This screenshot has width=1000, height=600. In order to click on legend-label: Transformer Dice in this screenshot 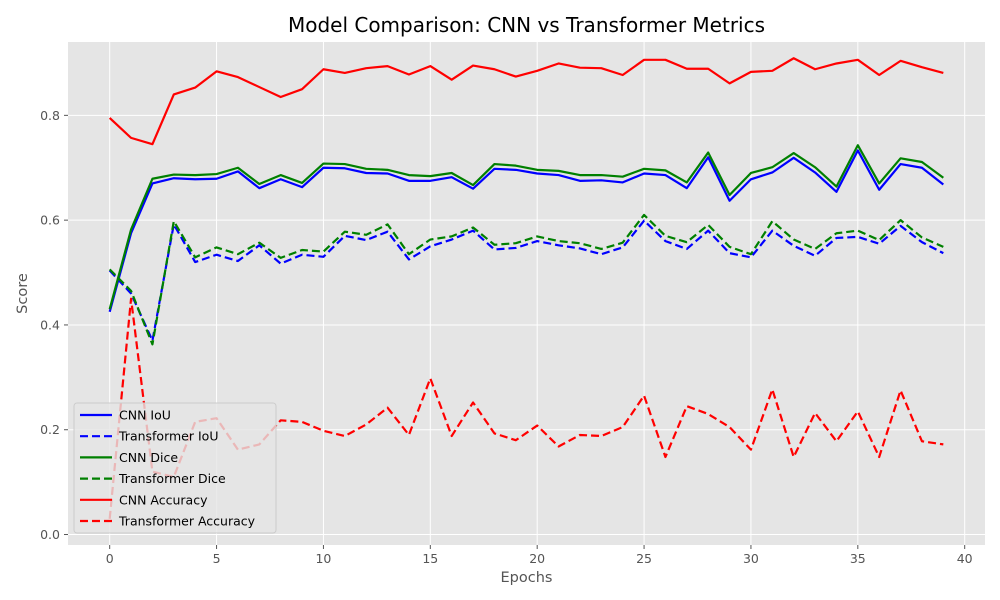, I will do `click(172, 478)`.